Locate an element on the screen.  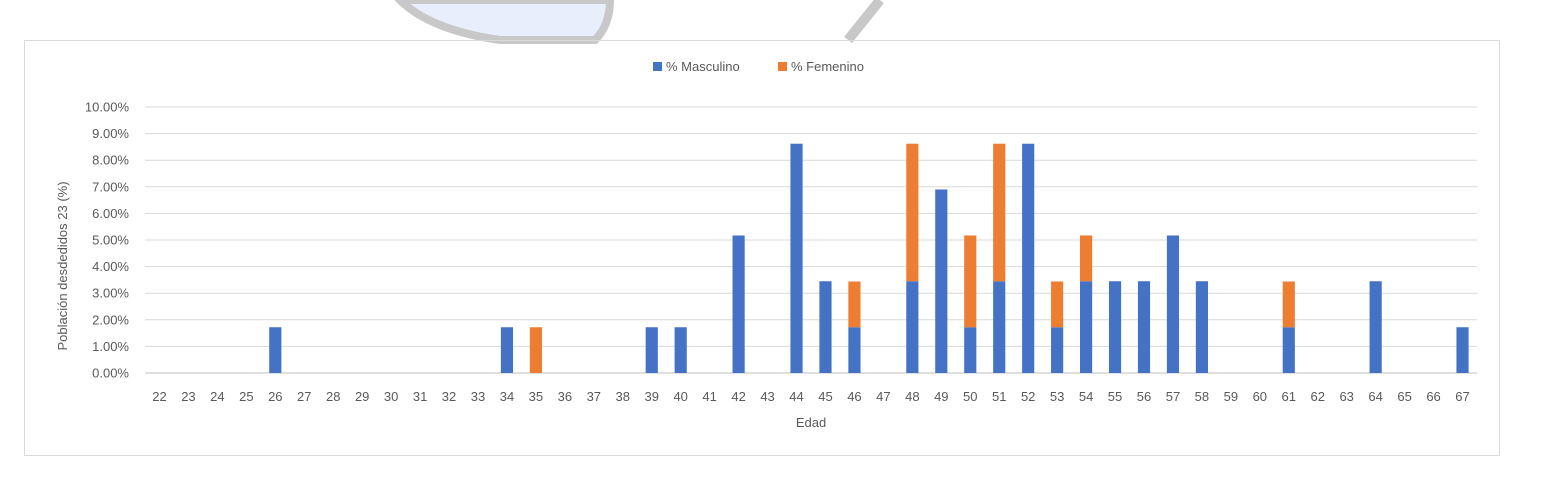
x-tick-label: 25 is located at coordinates (246, 396).